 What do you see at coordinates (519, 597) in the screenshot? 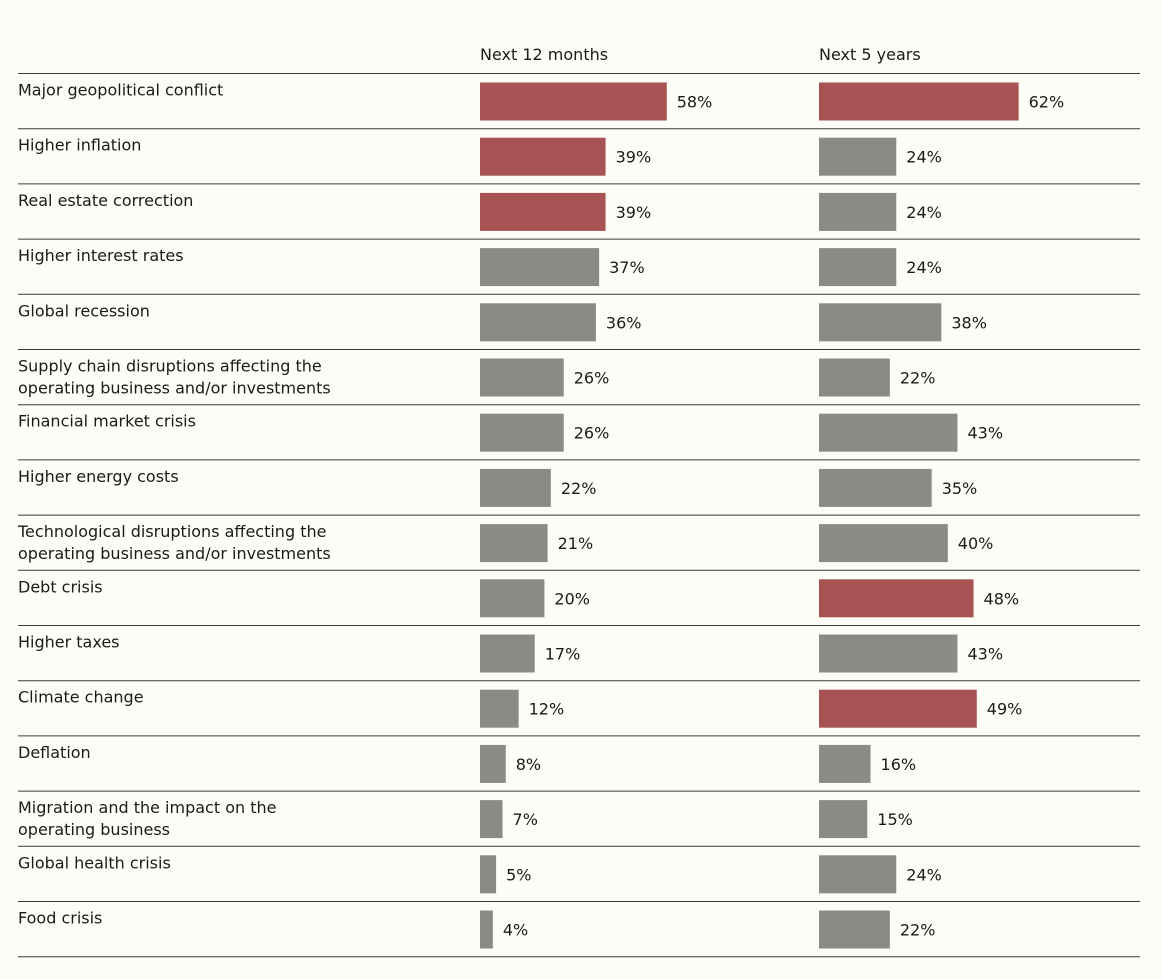
I see `chart-row: Debt crisis 20% 48%` at bounding box center [519, 597].